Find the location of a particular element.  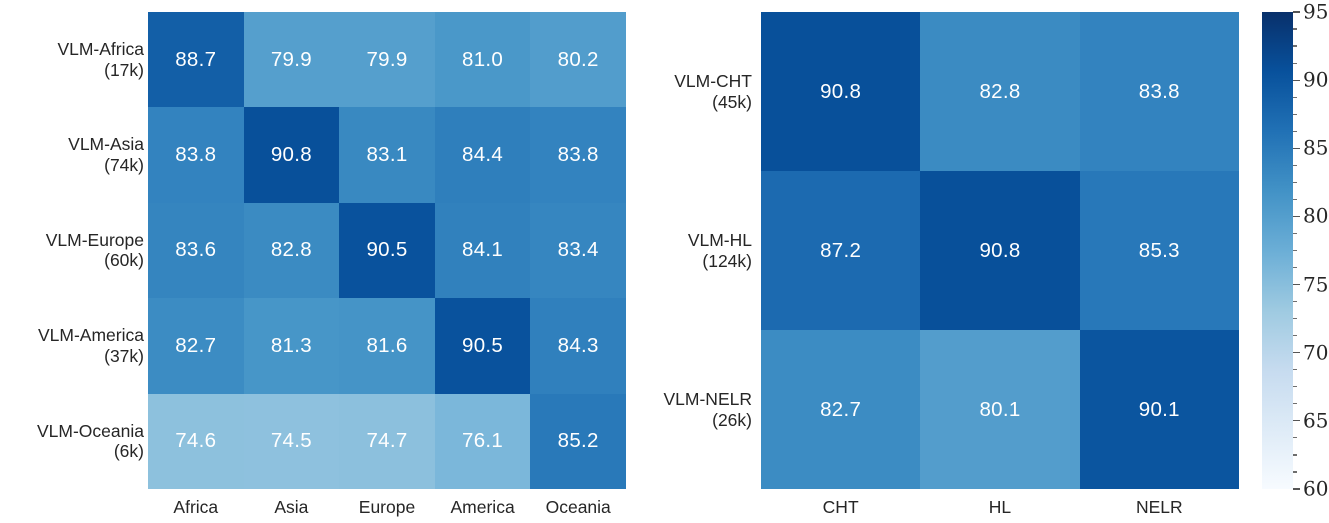

right-heatmap-col-labels: CHT HL NELR is located at coordinates (1000, 505).